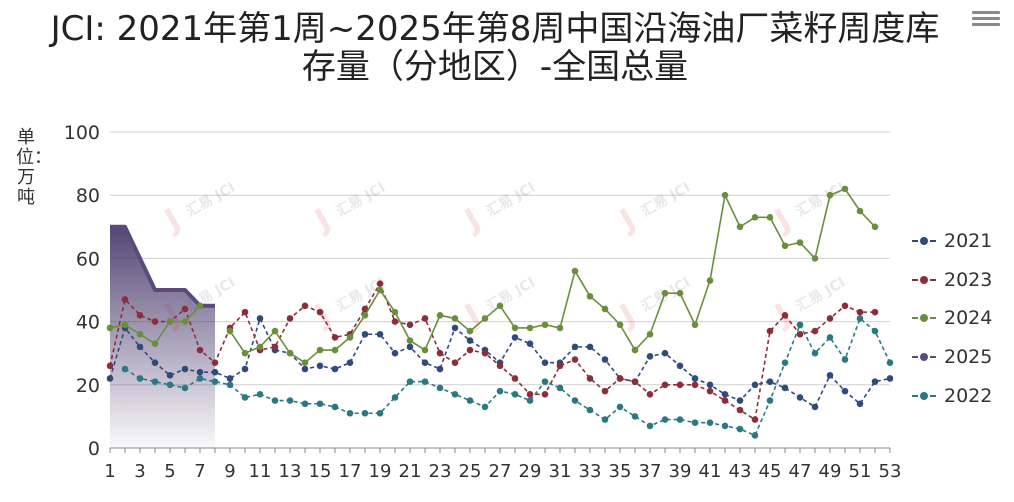  What do you see at coordinates (952, 318) in the screenshot?
I see `legend-item-2024: 2024` at bounding box center [952, 318].